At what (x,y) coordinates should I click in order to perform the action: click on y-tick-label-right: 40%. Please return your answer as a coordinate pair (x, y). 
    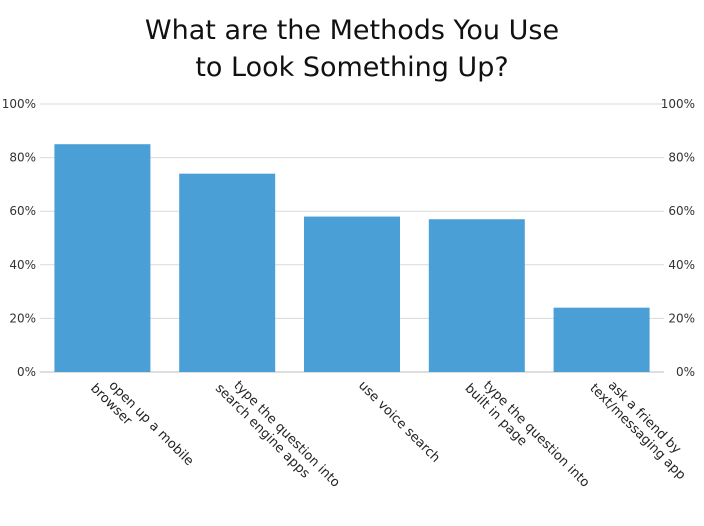
    Looking at the image, I should click on (681, 265).